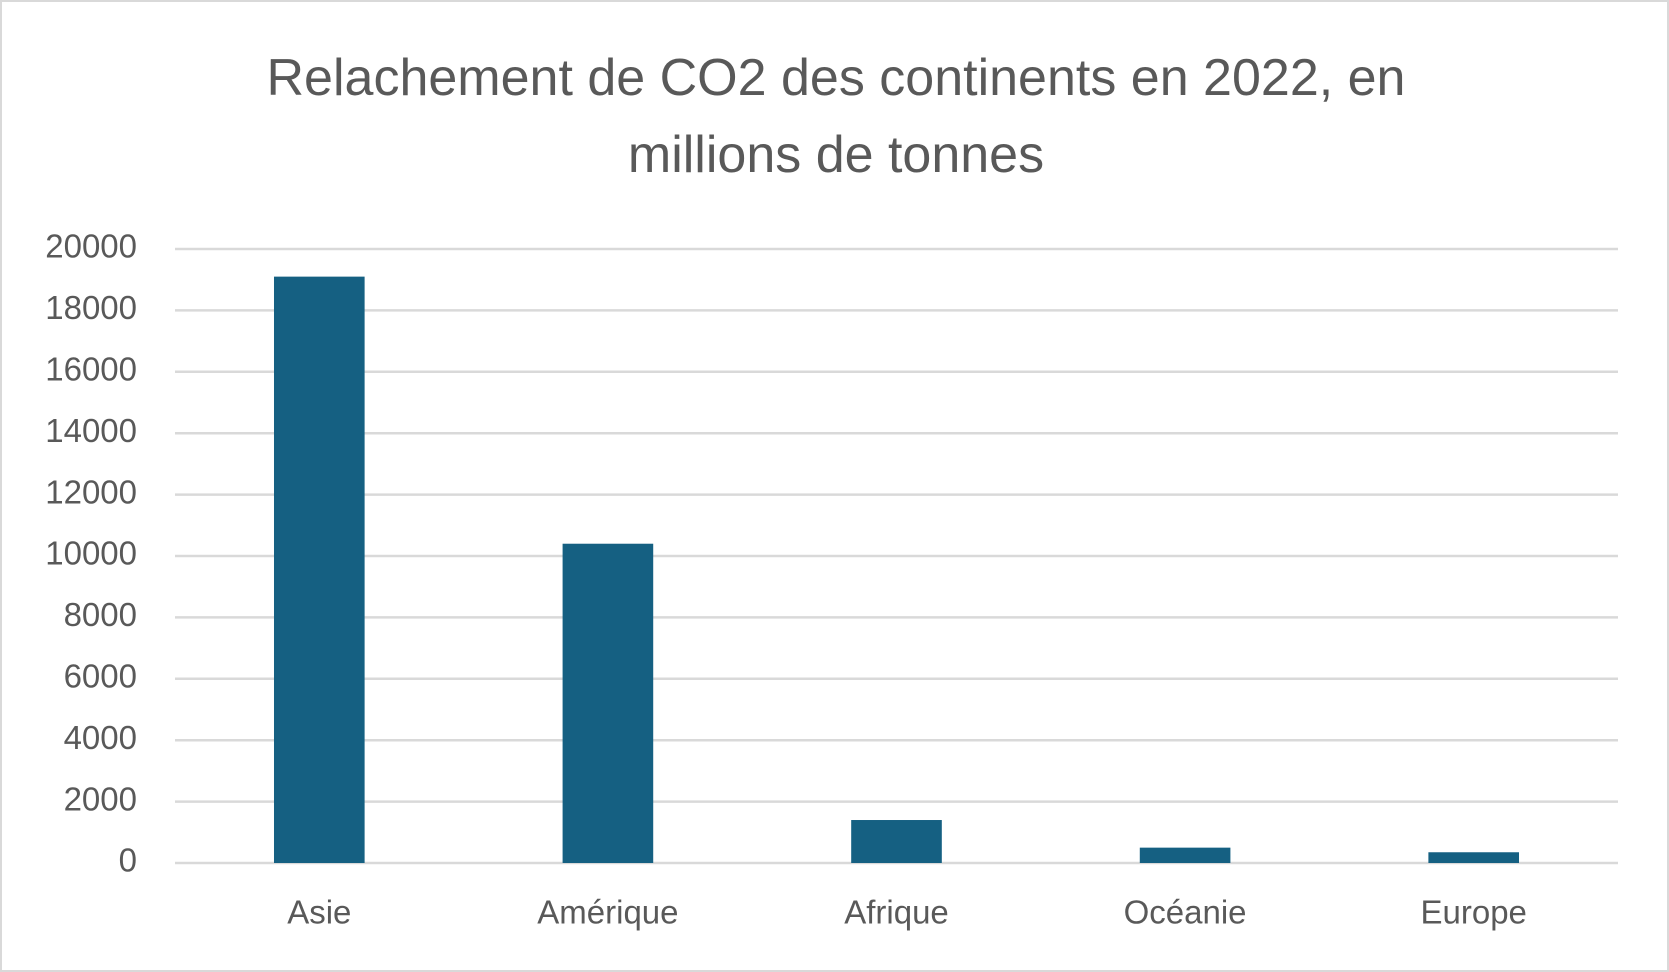  What do you see at coordinates (91, 246) in the screenshot?
I see `y-tick-label: 20000` at bounding box center [91, 246].